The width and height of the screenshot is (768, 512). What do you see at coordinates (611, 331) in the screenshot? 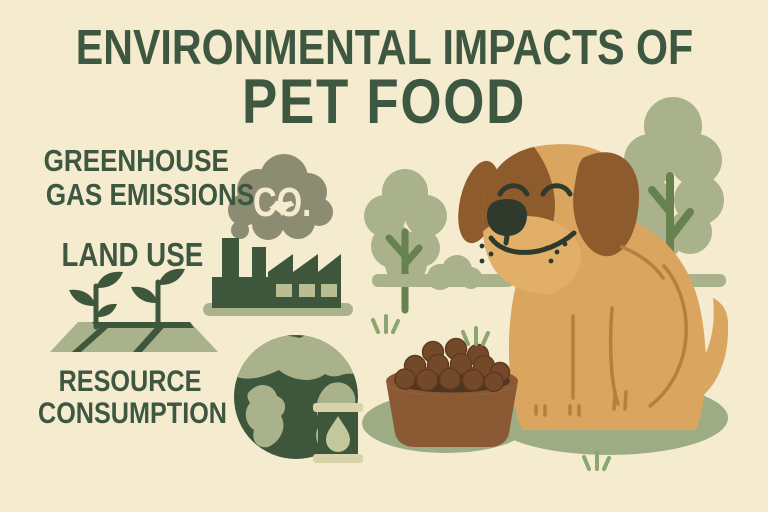
I see `dog-detail-lines` at bounding box center [611, 331].